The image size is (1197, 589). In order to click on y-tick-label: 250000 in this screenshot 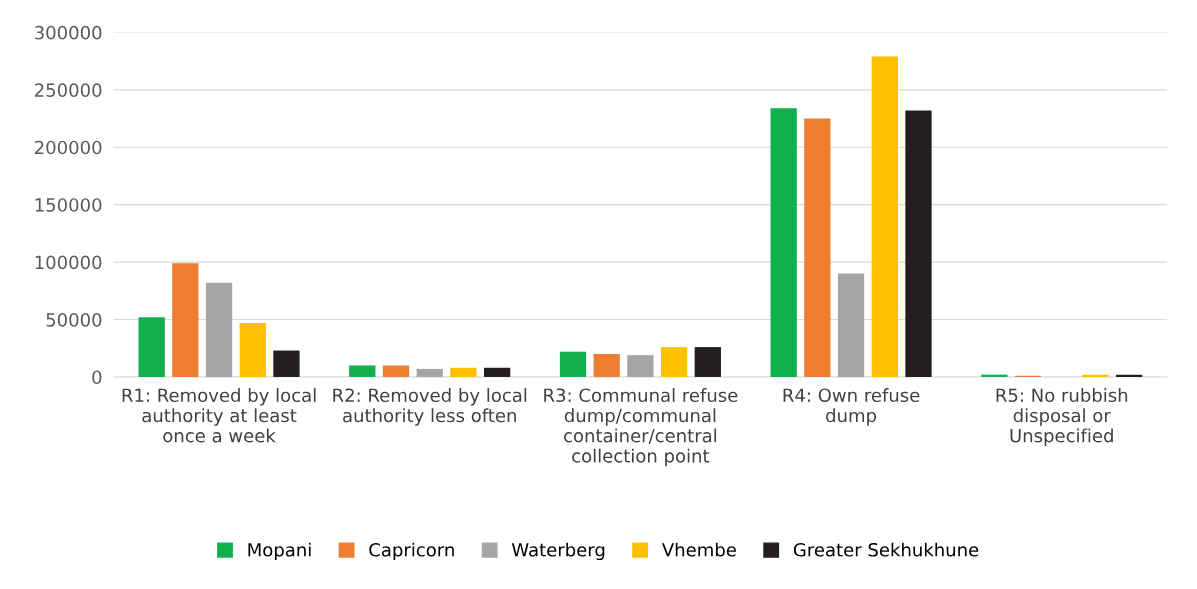, I will do `click(68, 90)`.